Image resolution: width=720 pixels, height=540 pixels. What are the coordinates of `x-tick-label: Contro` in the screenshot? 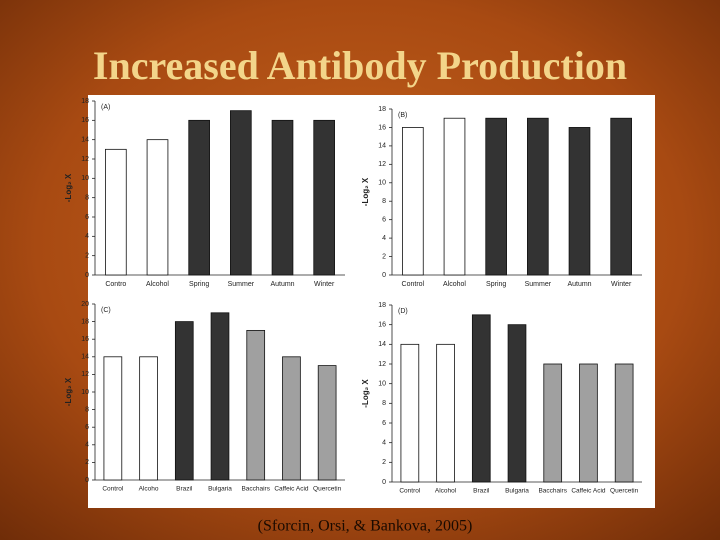 It's located at (115, 284).